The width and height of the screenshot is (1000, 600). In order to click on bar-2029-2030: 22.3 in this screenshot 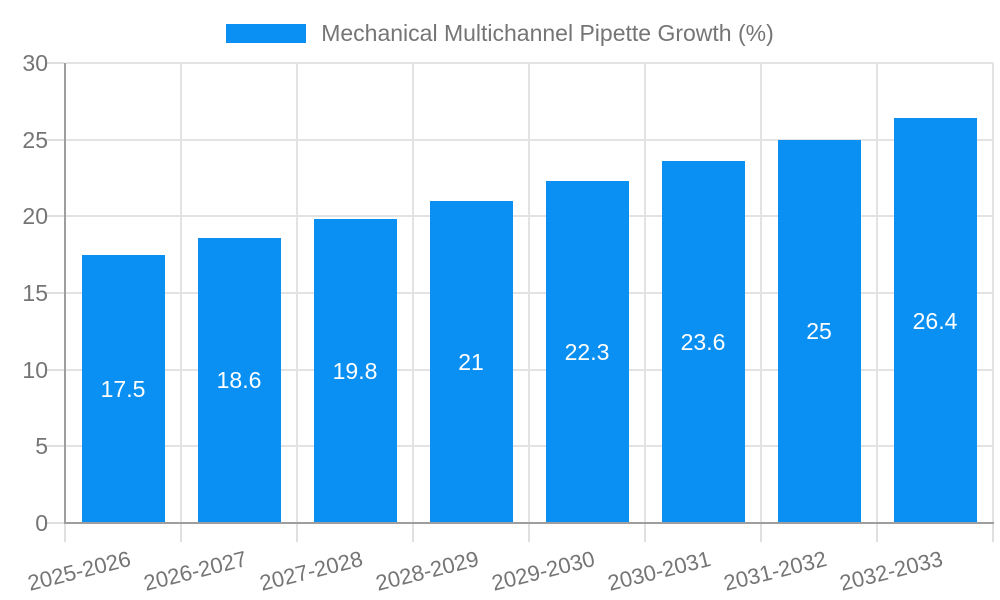, I will do `click(587, 352)`.